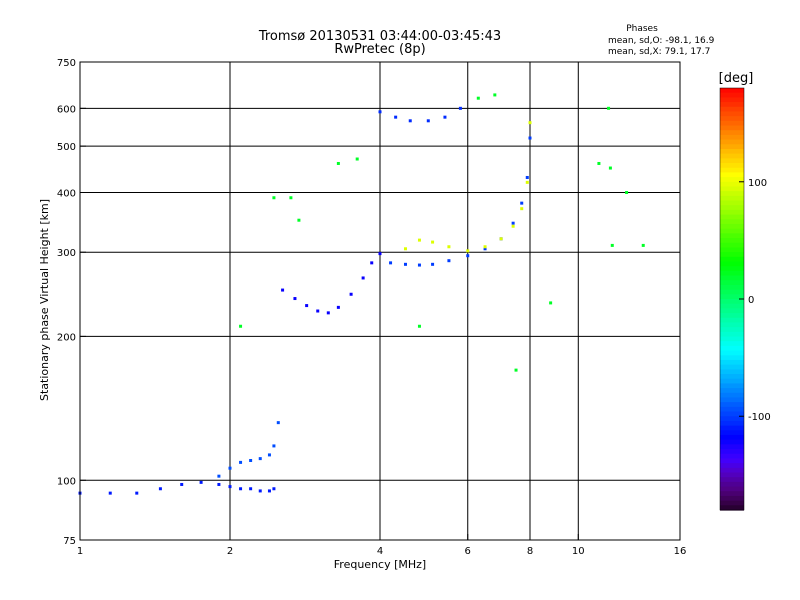  What do you see at coordinates (44, 300) in the screenshot?
I see `y-axis-label: Stationary phase Virtual Height [km]` at bounding box center [44, 300].